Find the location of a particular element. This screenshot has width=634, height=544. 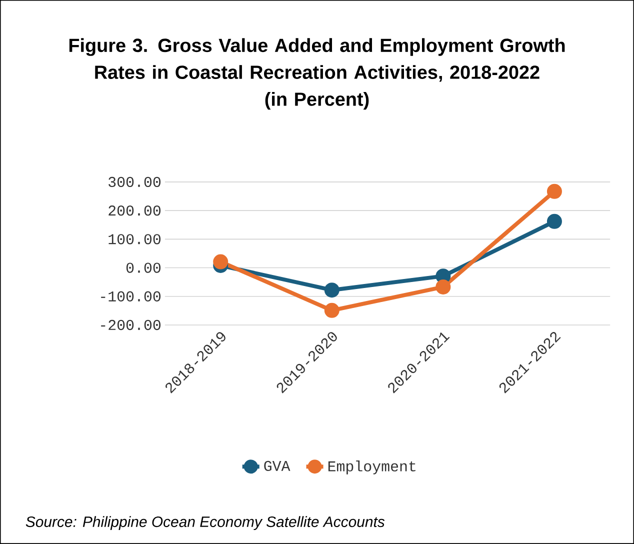

chart-subtitle: (in Percent) is located at coordinates (317, 101).